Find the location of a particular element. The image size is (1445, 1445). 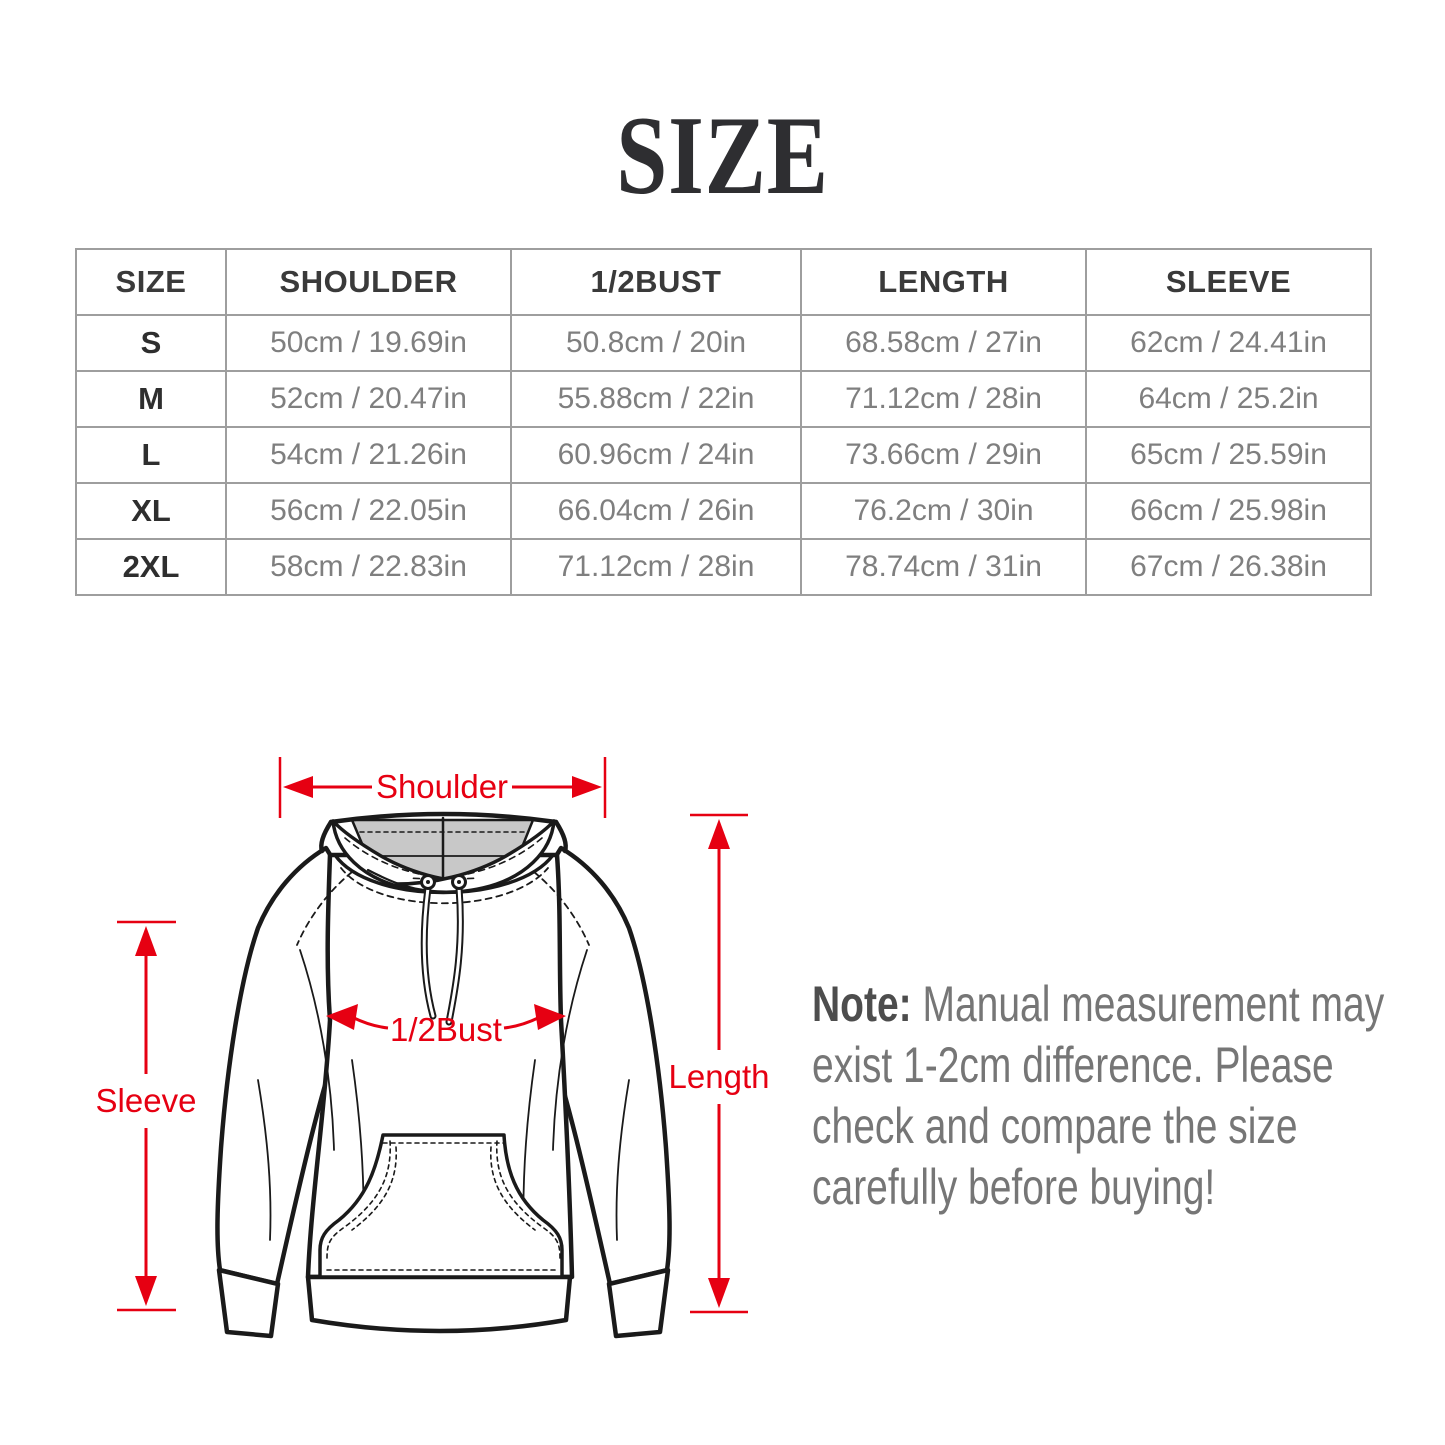

sleeve-cell: 62cm / 24.41in is located at coordinates (1228, 343).